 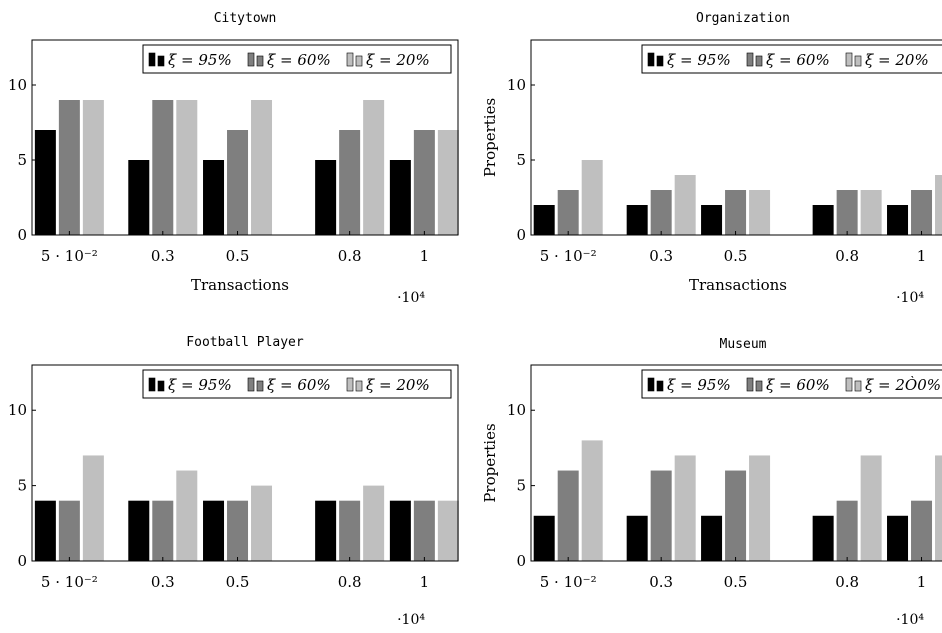 What do you see at coordinates (743, 18) in the screenshot?
I see `chart-title: Organization` at bounding box center [743, 18].